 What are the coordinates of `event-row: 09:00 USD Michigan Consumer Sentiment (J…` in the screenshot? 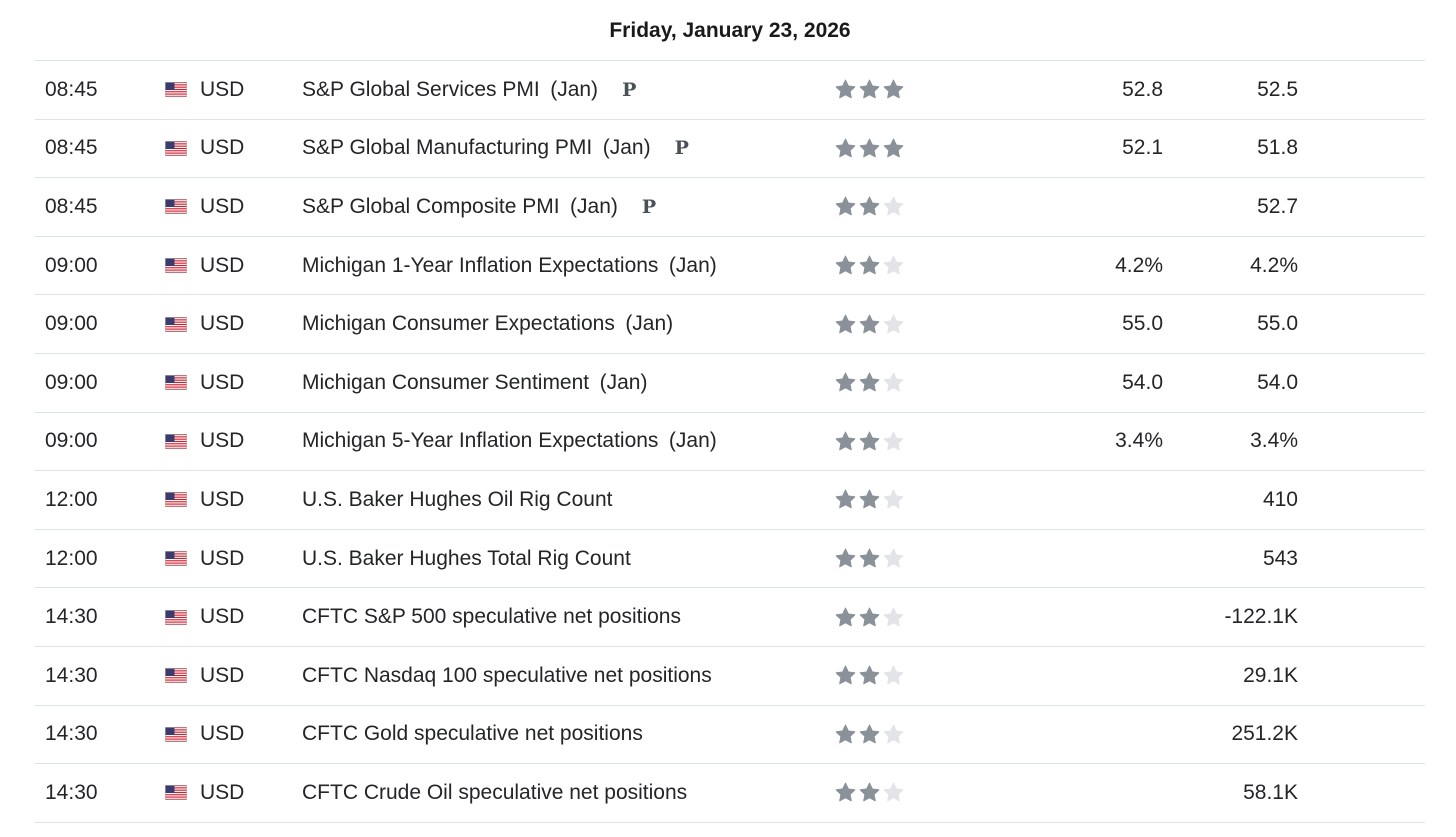 It's located at (730, 383).